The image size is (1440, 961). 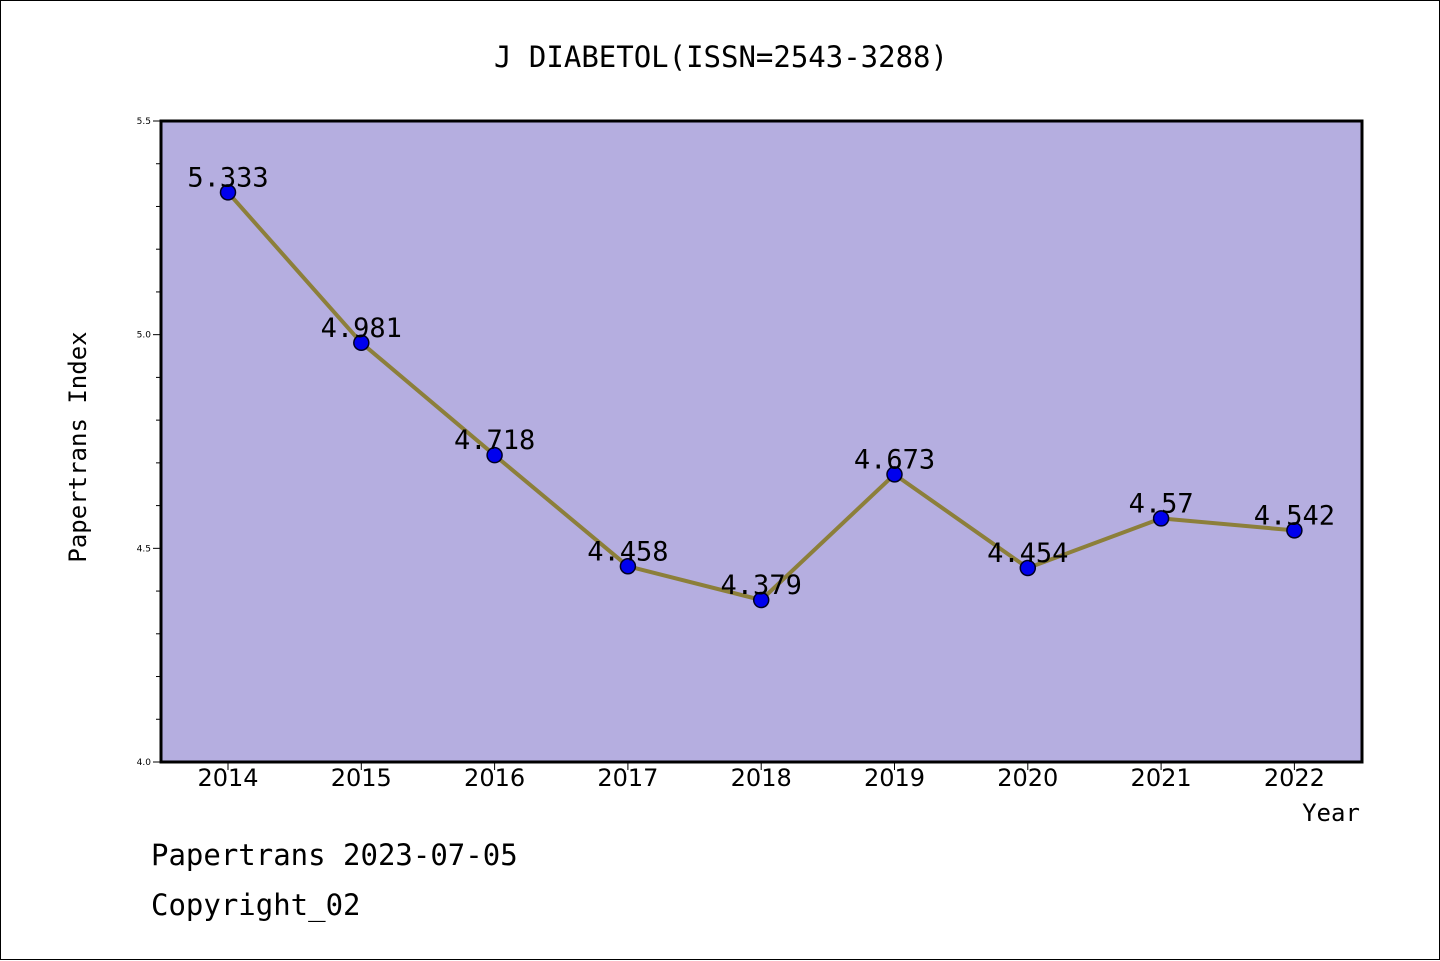 What do you see at coordinates (1161, 778) in the screenshot?
I see `x-tick-label: 2021` at bounding box center [1161, 778].